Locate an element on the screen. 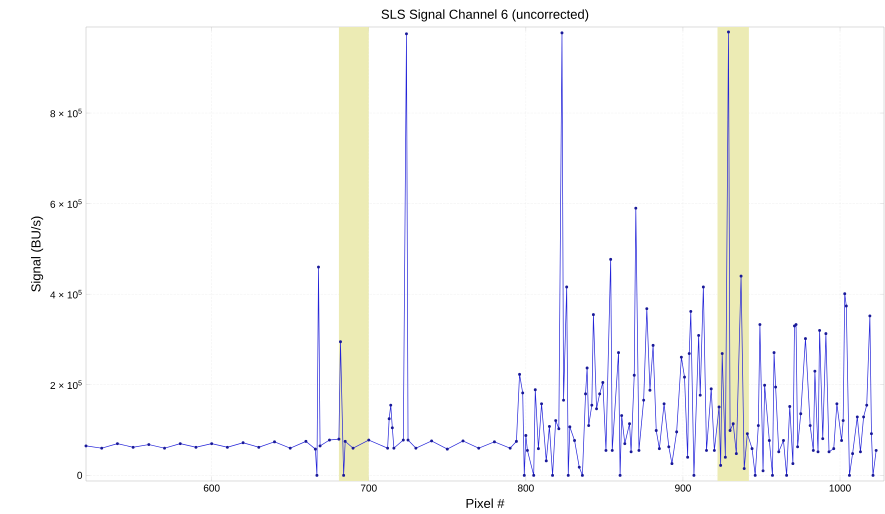  y-tick-label: 8 × 10$^{5}$ is located at coordinates (66, 113).